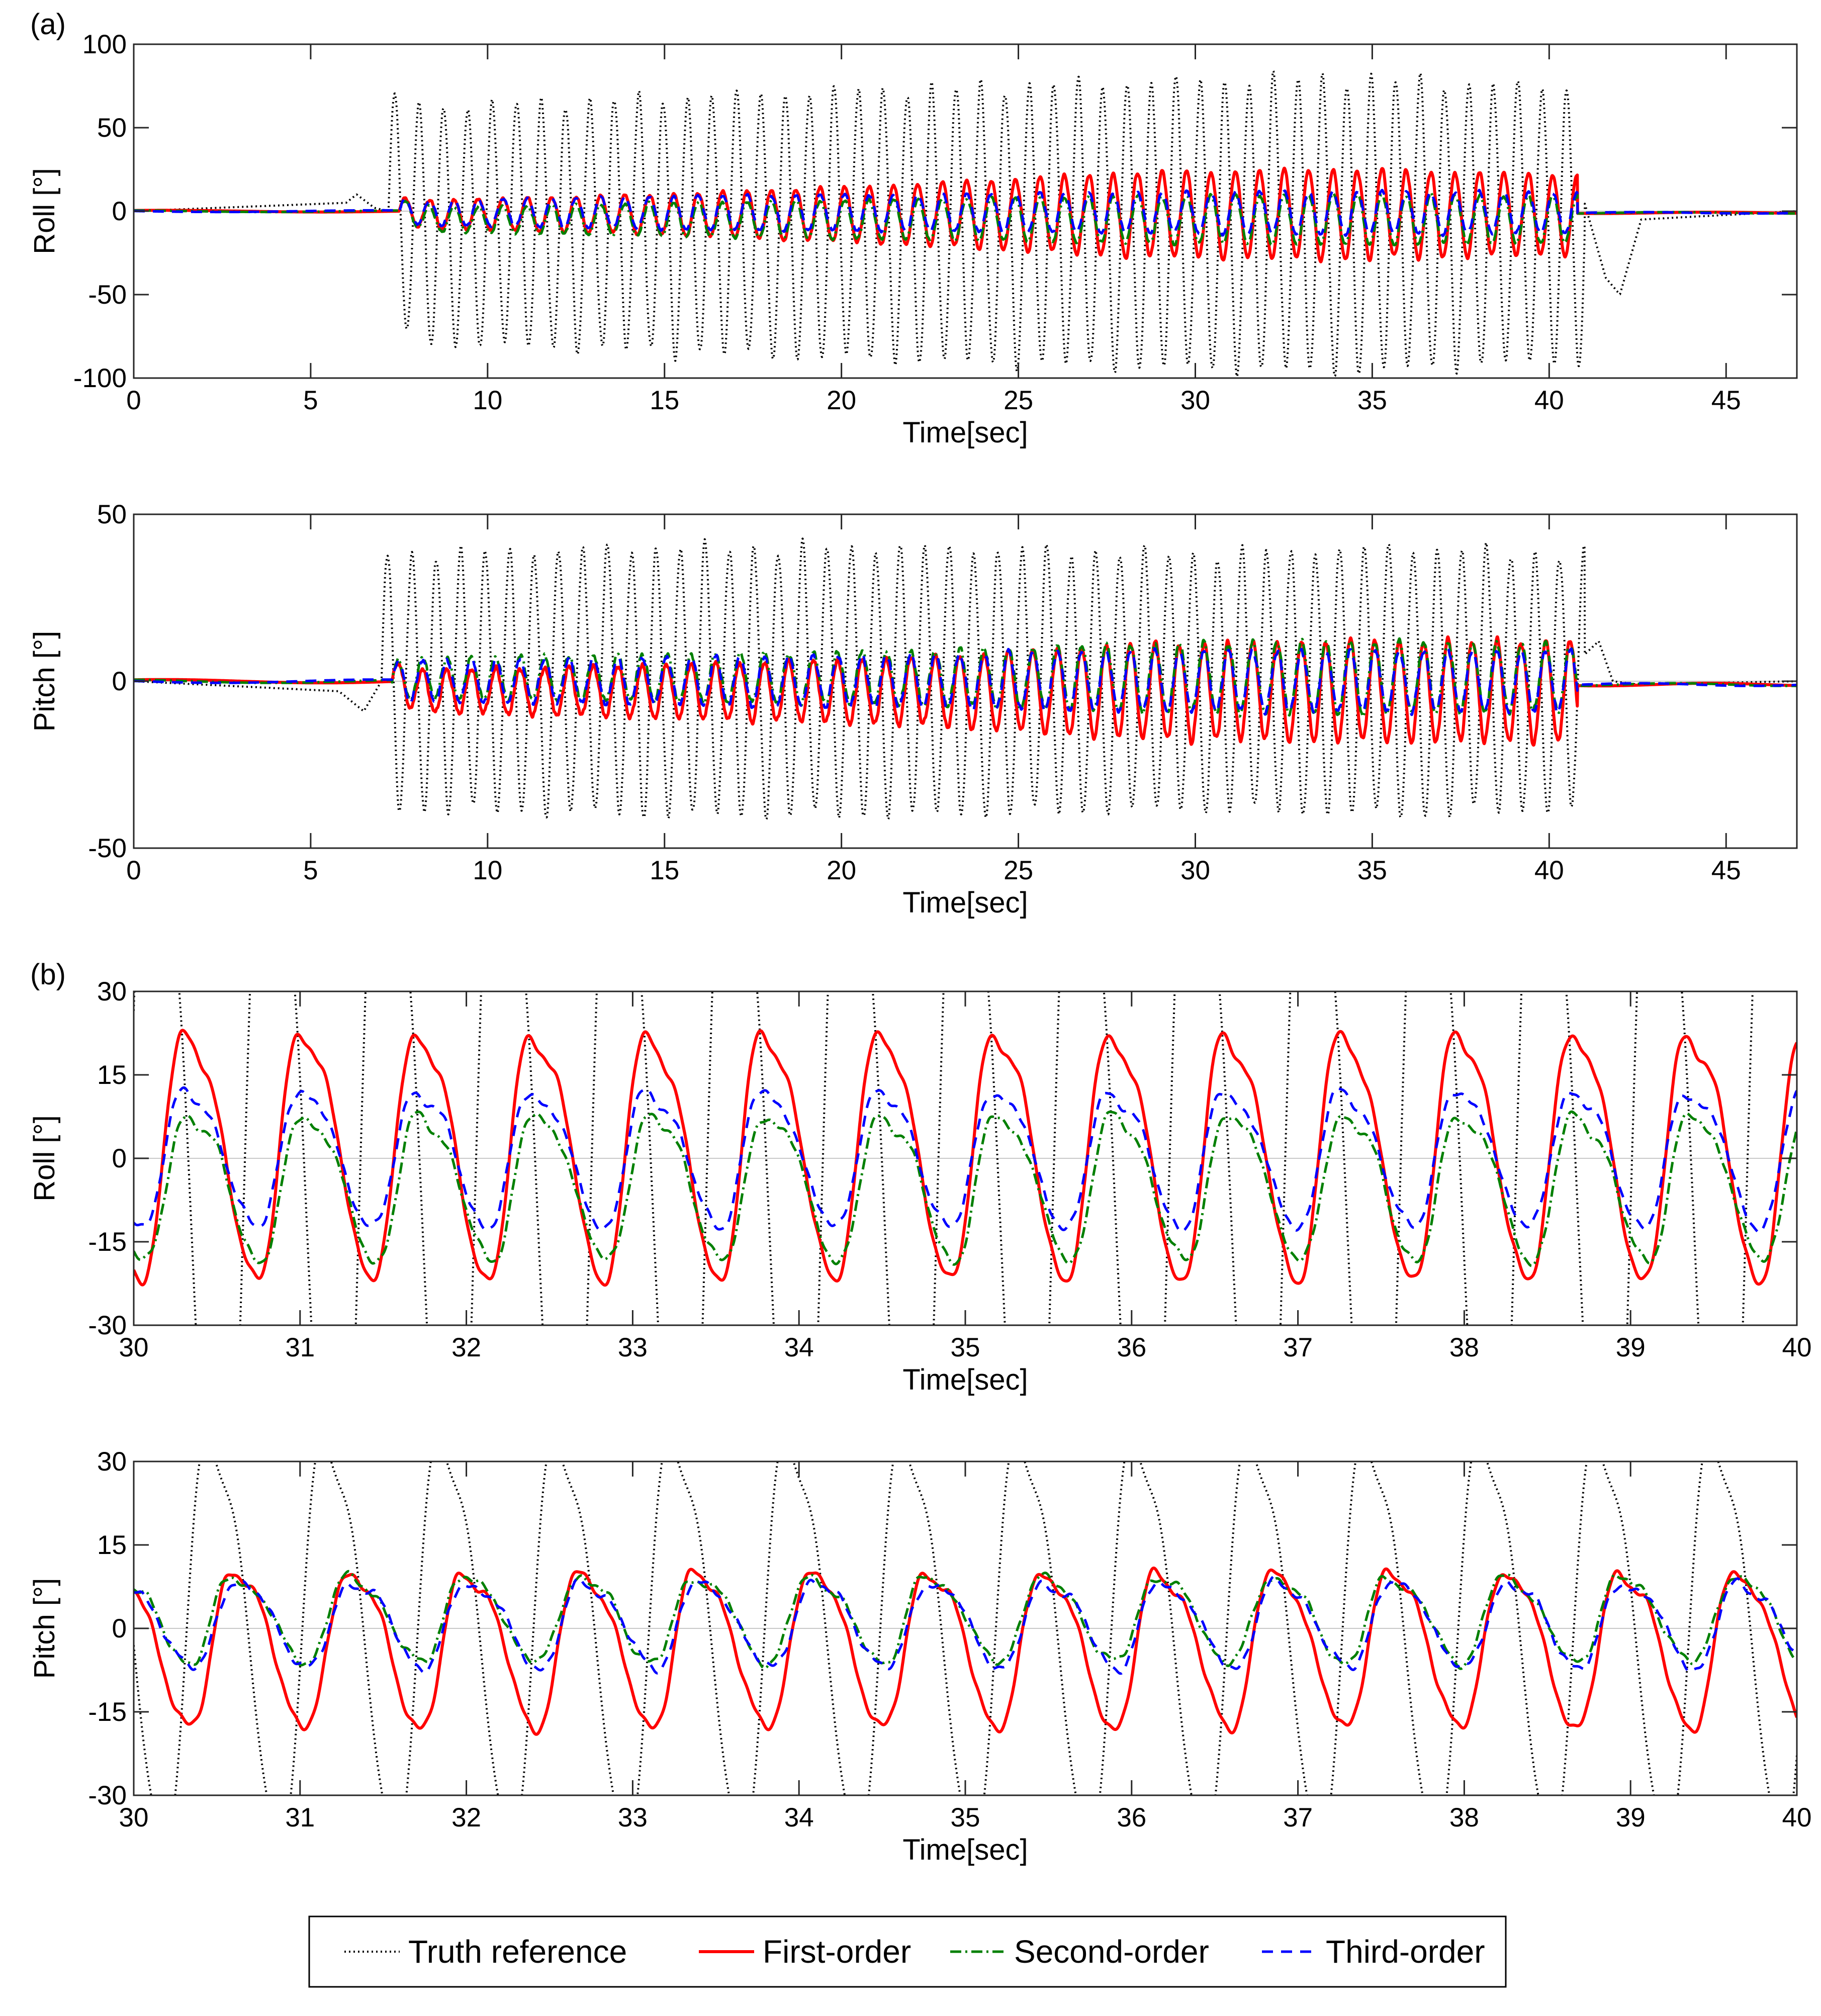  What do you see at coordinates (1405, 1952) in the screenshot?
I see `legend-label-third: Third-order` at bounding box center [1405, 1952].